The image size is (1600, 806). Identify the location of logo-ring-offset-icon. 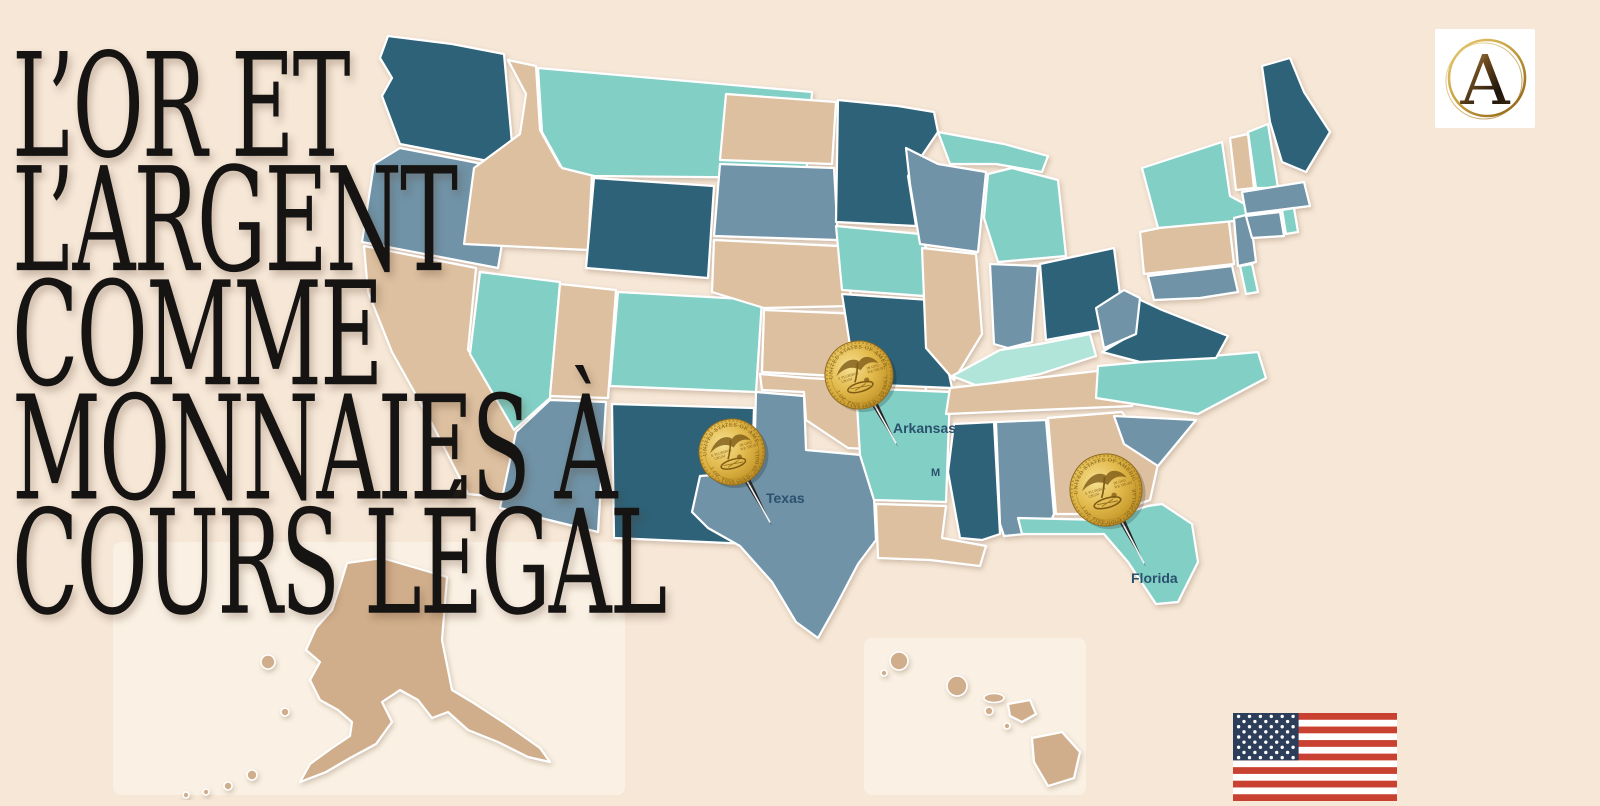
(1484, 81).